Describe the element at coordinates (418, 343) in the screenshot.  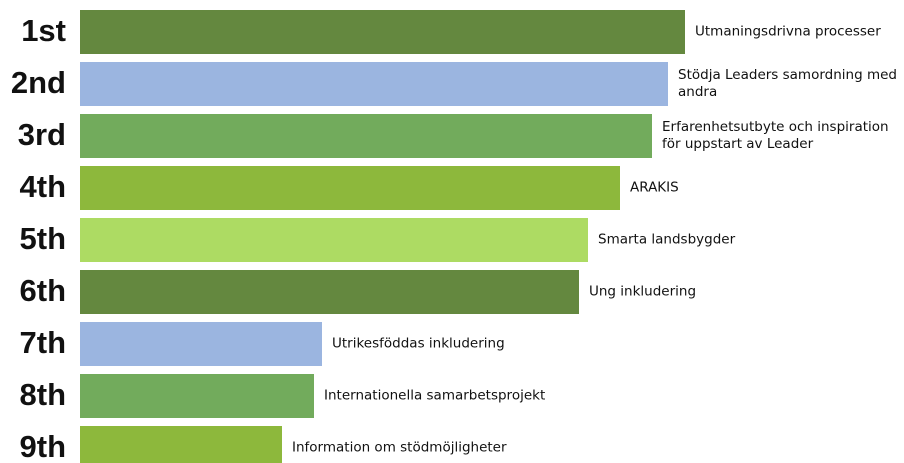
I see `bar-label: Utrikesföddas inkludering` at that location.